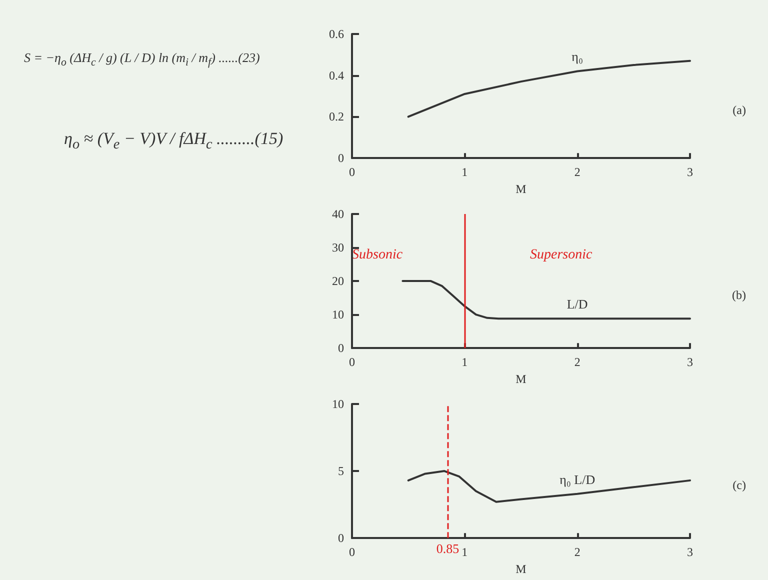 This screenshot has width=768, height=580. Describe the element at coordinates (739, 295) in the screenshot. I see `text: (b)` at that location.